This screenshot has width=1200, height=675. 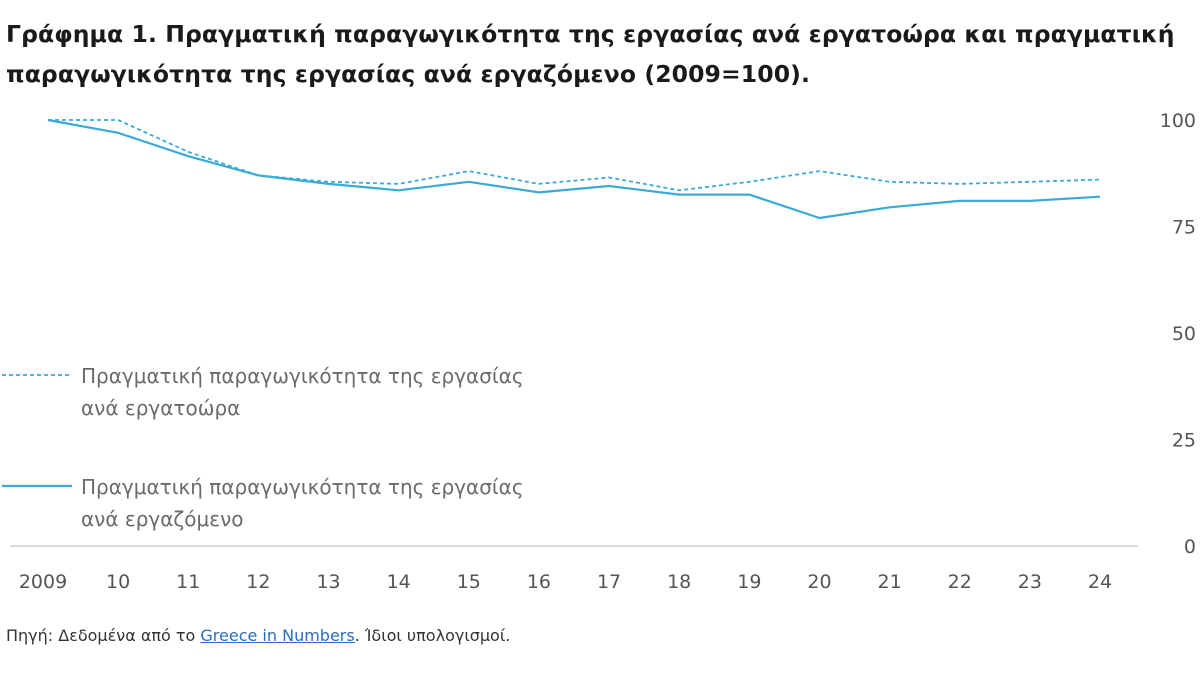 I want to click on y-tick-label: 0, so click(x=1190, y=547).